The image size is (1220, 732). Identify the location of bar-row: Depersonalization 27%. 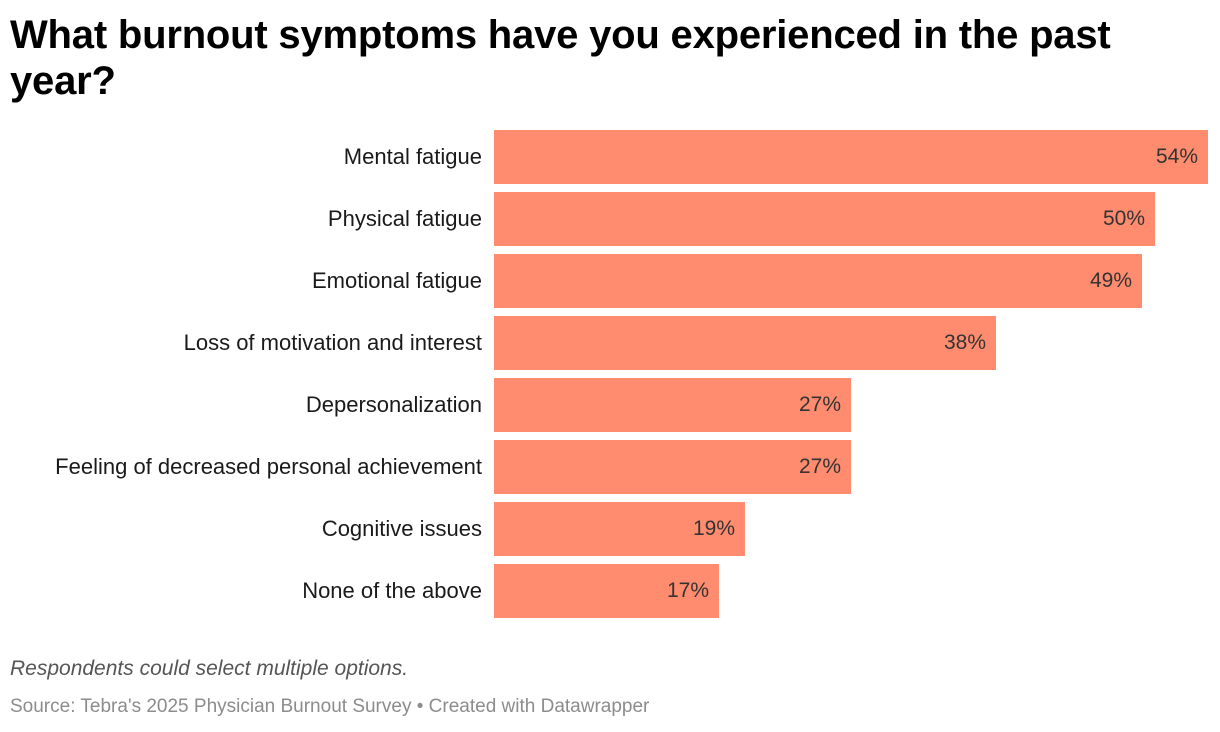
(610, 403).